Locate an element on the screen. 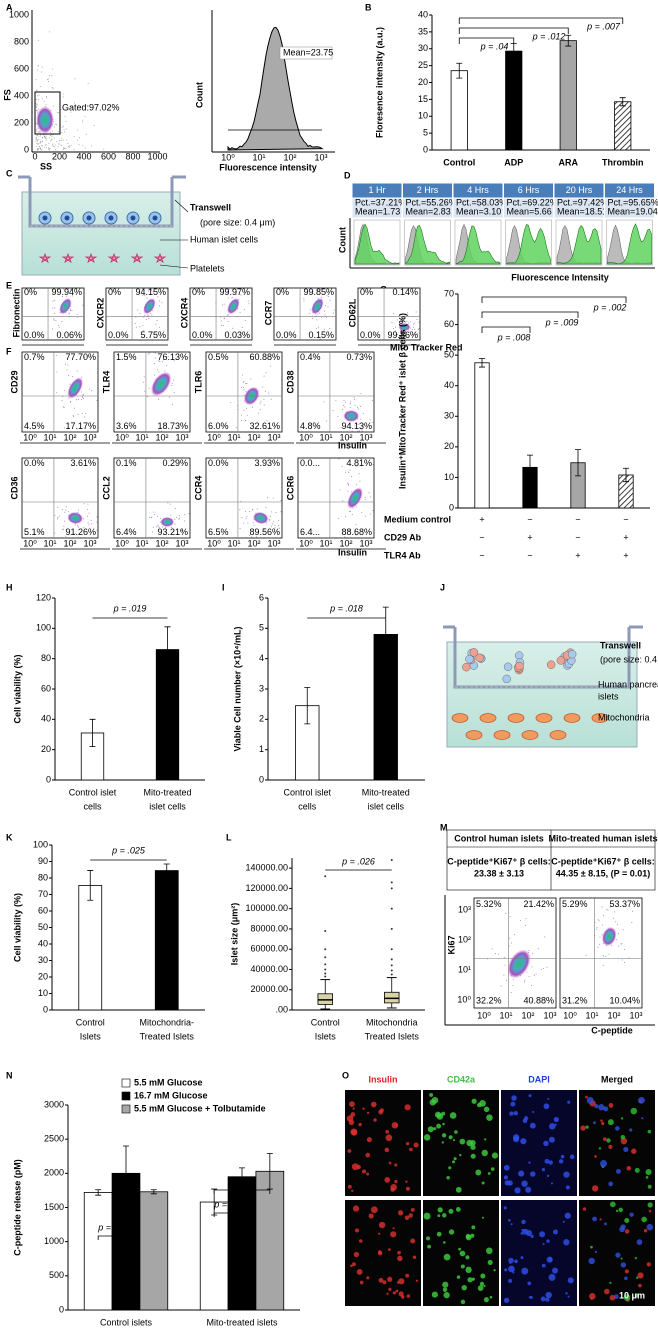  y-tick-label: 4 is located at coordinates (261, 658).